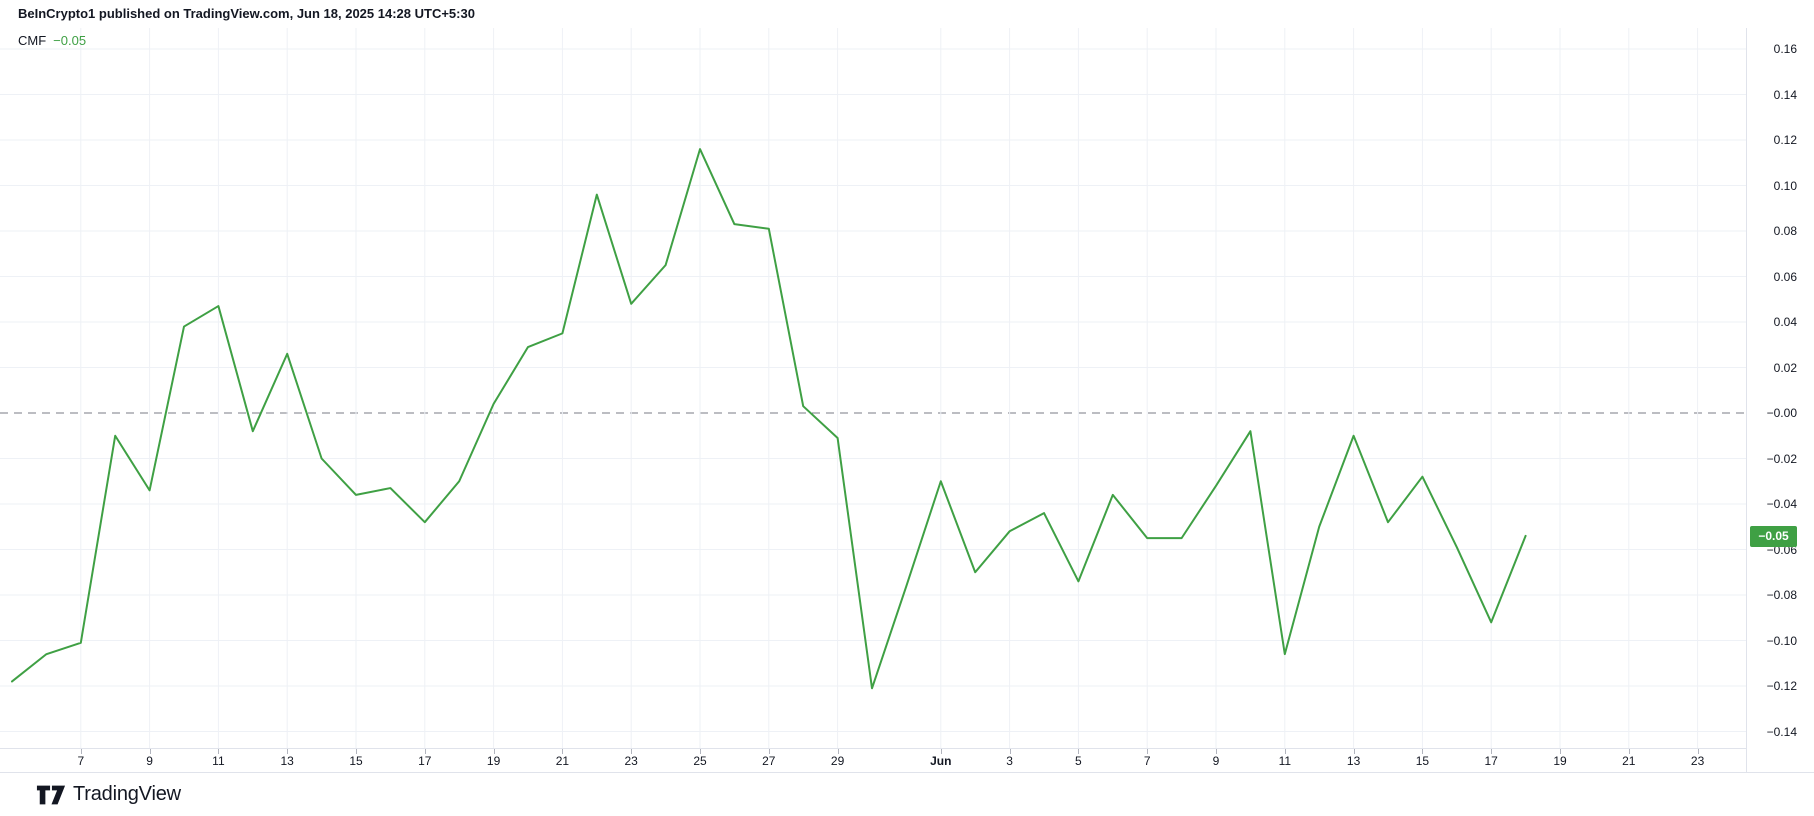 The height and width of the screenshot is (816, 1814). Describe the element at coordinates (1785, 49) in the screenshot. I see `price-axis-label: 0.16` at that location.